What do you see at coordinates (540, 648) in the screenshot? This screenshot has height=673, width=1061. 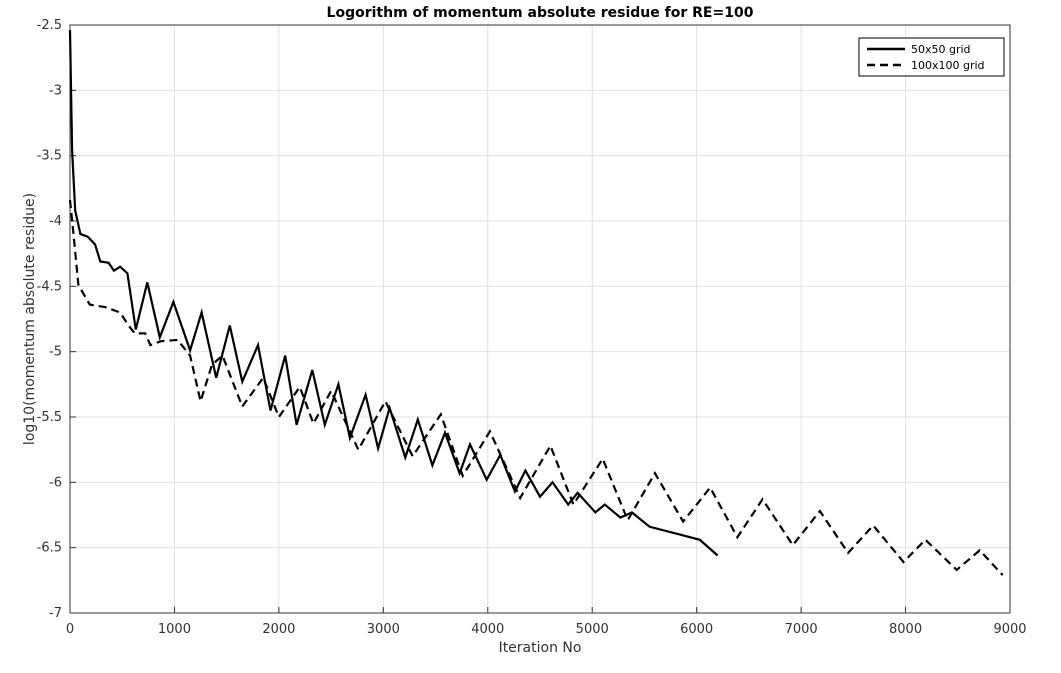 I see `x-axis-label: Iteration No` at bounding box center [540, 648].